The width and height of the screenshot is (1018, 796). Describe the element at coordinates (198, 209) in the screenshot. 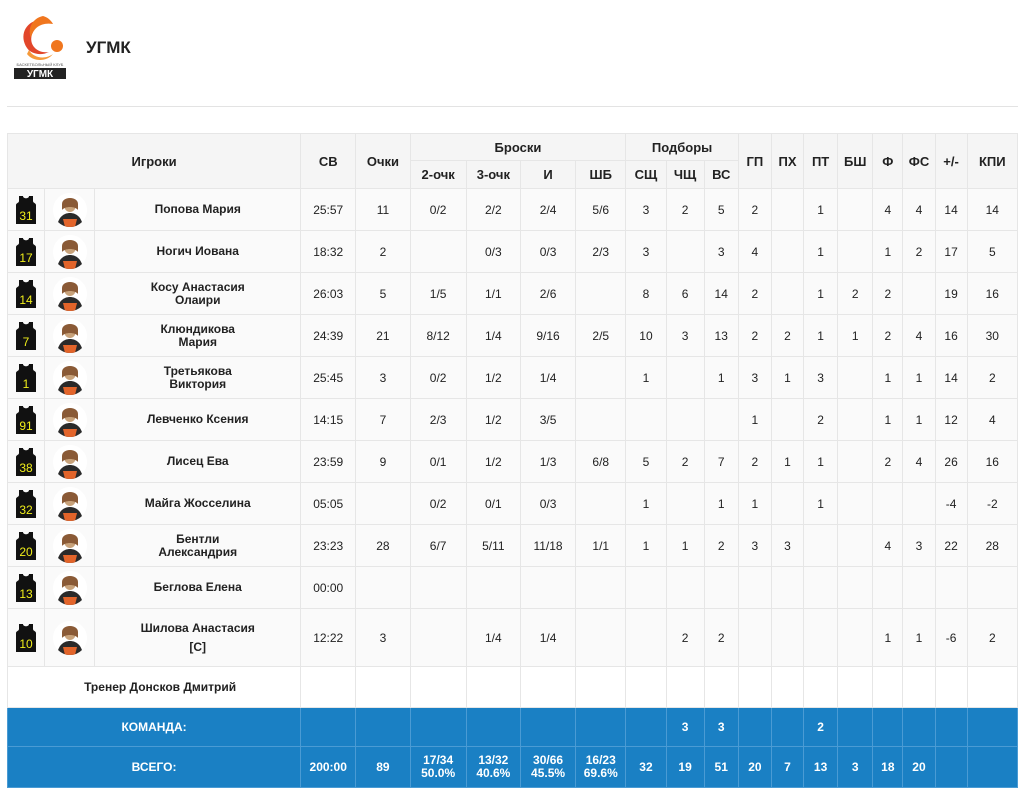

I see `player-name-cell: Попова Мария` at that location.